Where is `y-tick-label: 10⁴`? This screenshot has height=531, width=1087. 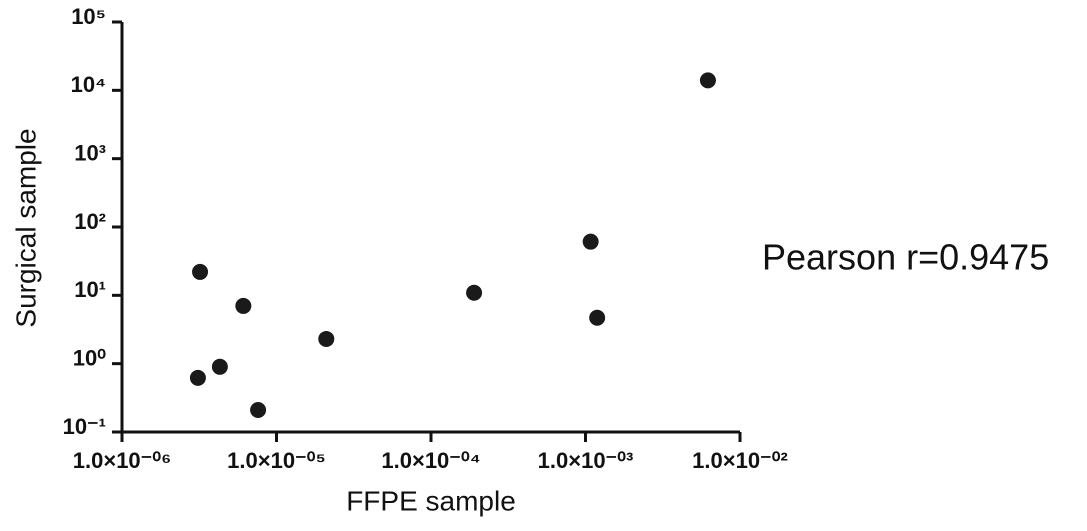
y-tick-label: 10⁴ is located at coordinates (88, 84).